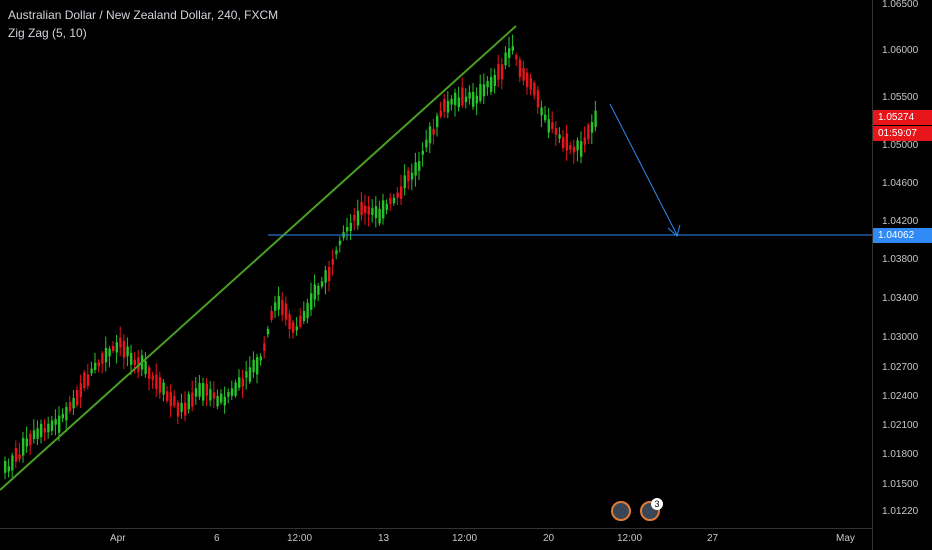 The height and width of the screenshot is (550, 932). What do you see at coordinates (902, 117) in the screenshot?
I see `current-price-tag: 1.05274` at bounding box center [902, 117].